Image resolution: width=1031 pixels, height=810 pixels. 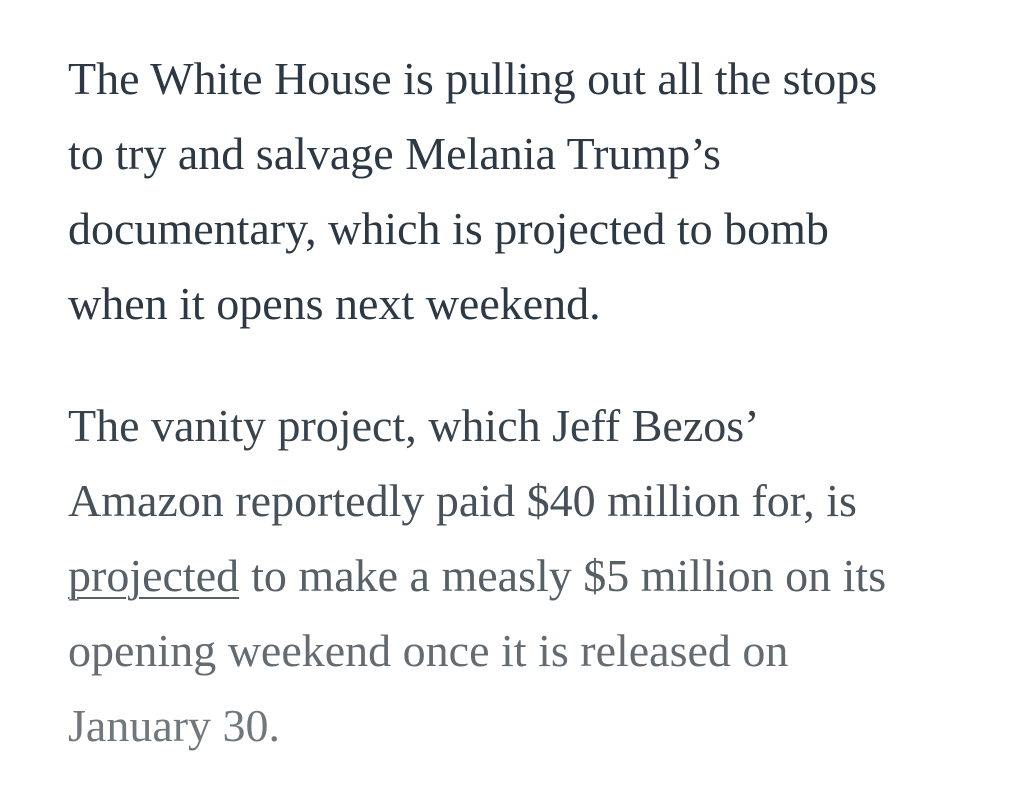 What do you see at coordinates (154, 575) in the screenshot?
I see `inline-link: projected` at bounding box center [154, 575].